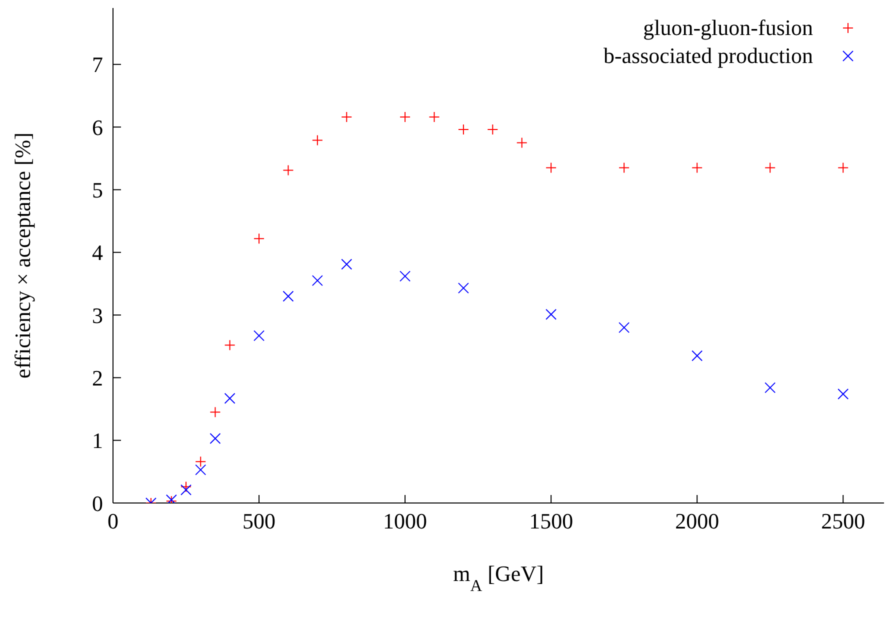  I want to click on y-tick-label: 2, so click(97, 377).